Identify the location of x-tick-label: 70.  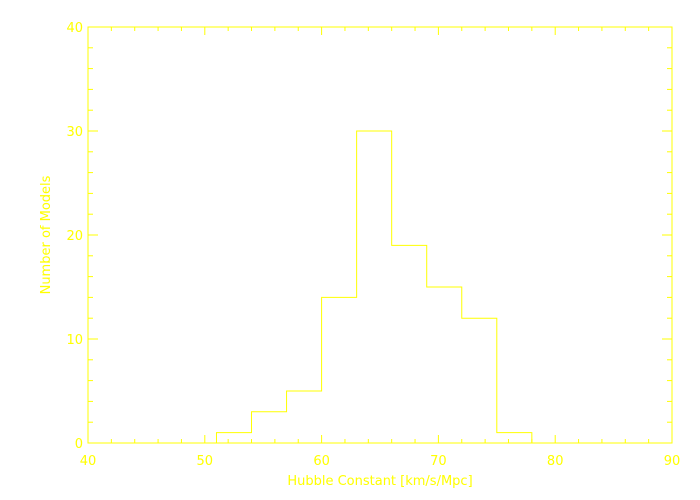
(438, 461).